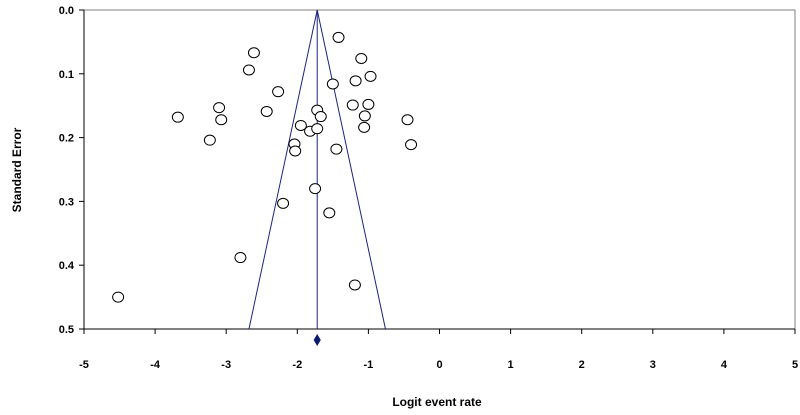 The width and height of the screenshot is (800, 415). What do you see at coordinates (66, 139) in the screenshot?
I see `y-tick-label: 0.2` at bounding box center [66, 139].